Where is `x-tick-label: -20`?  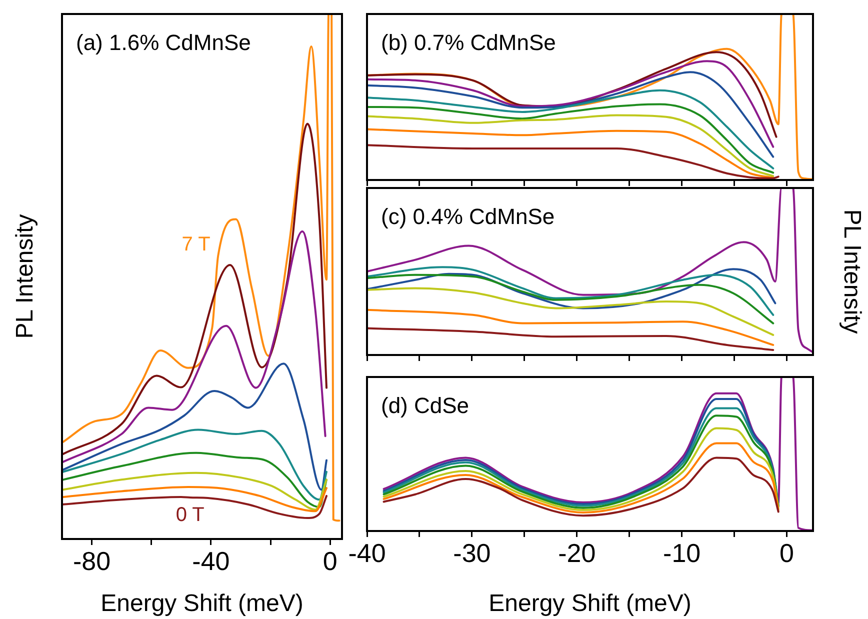 x-tick-label: -20 is located at coordinates (577, 553).